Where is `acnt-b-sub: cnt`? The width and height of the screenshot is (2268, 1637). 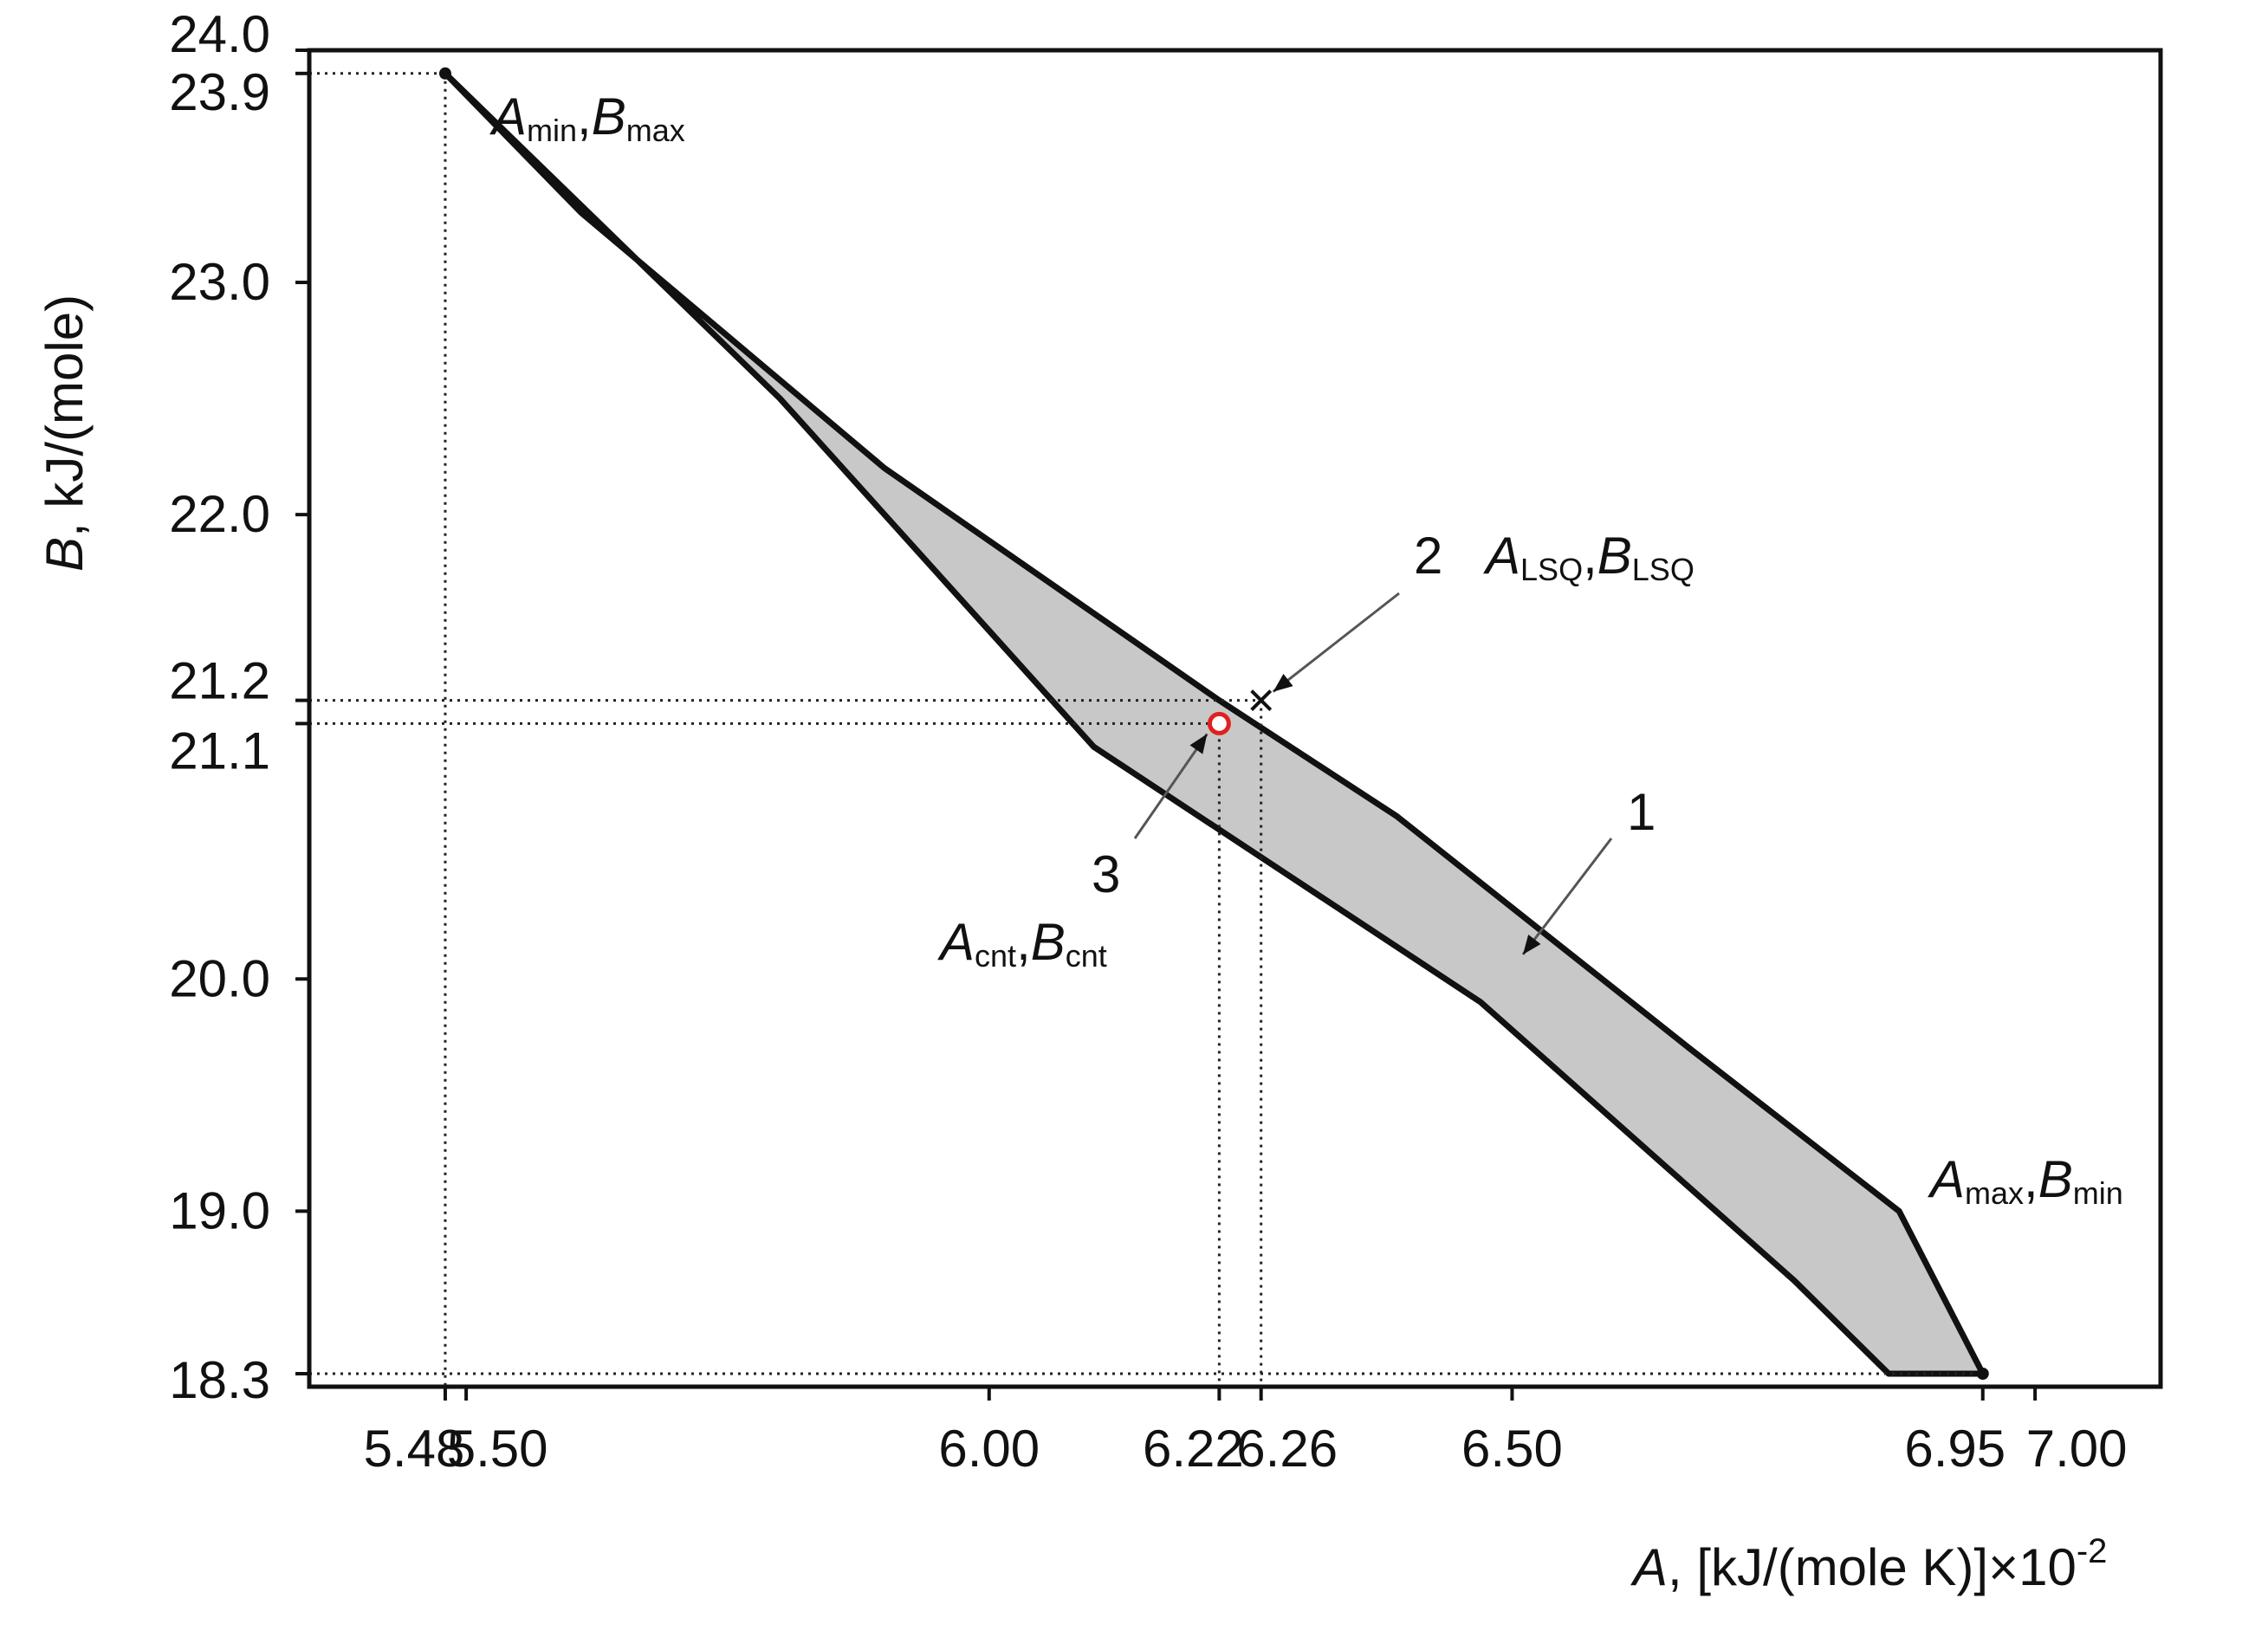
acnt-b-sub: cnt is located at coordinates (1087, 956).